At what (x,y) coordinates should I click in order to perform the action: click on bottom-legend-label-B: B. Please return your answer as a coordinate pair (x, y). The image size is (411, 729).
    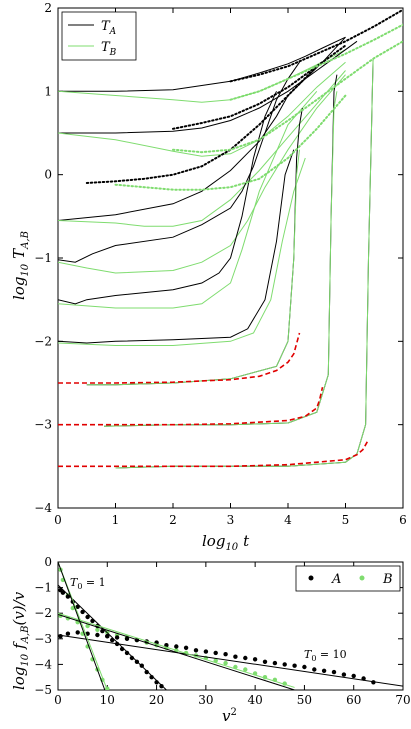
    Looking at the image, I should click on (387, 579).